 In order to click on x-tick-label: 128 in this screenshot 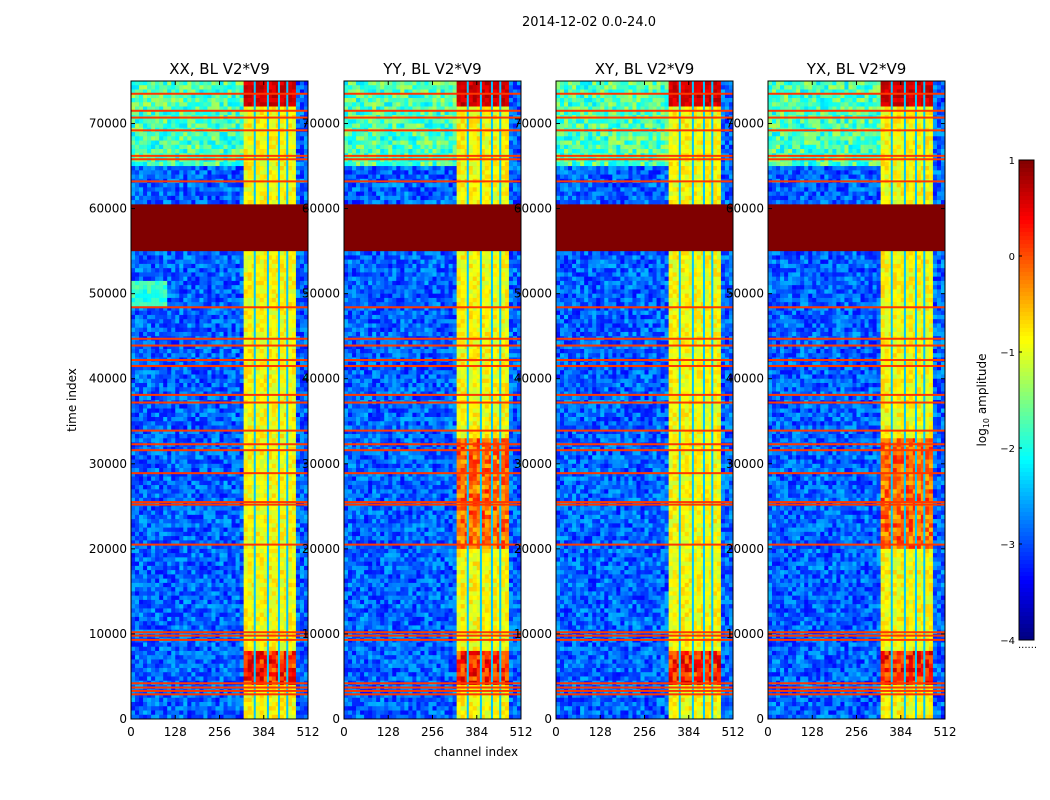, I will do `click(175, 732)`.